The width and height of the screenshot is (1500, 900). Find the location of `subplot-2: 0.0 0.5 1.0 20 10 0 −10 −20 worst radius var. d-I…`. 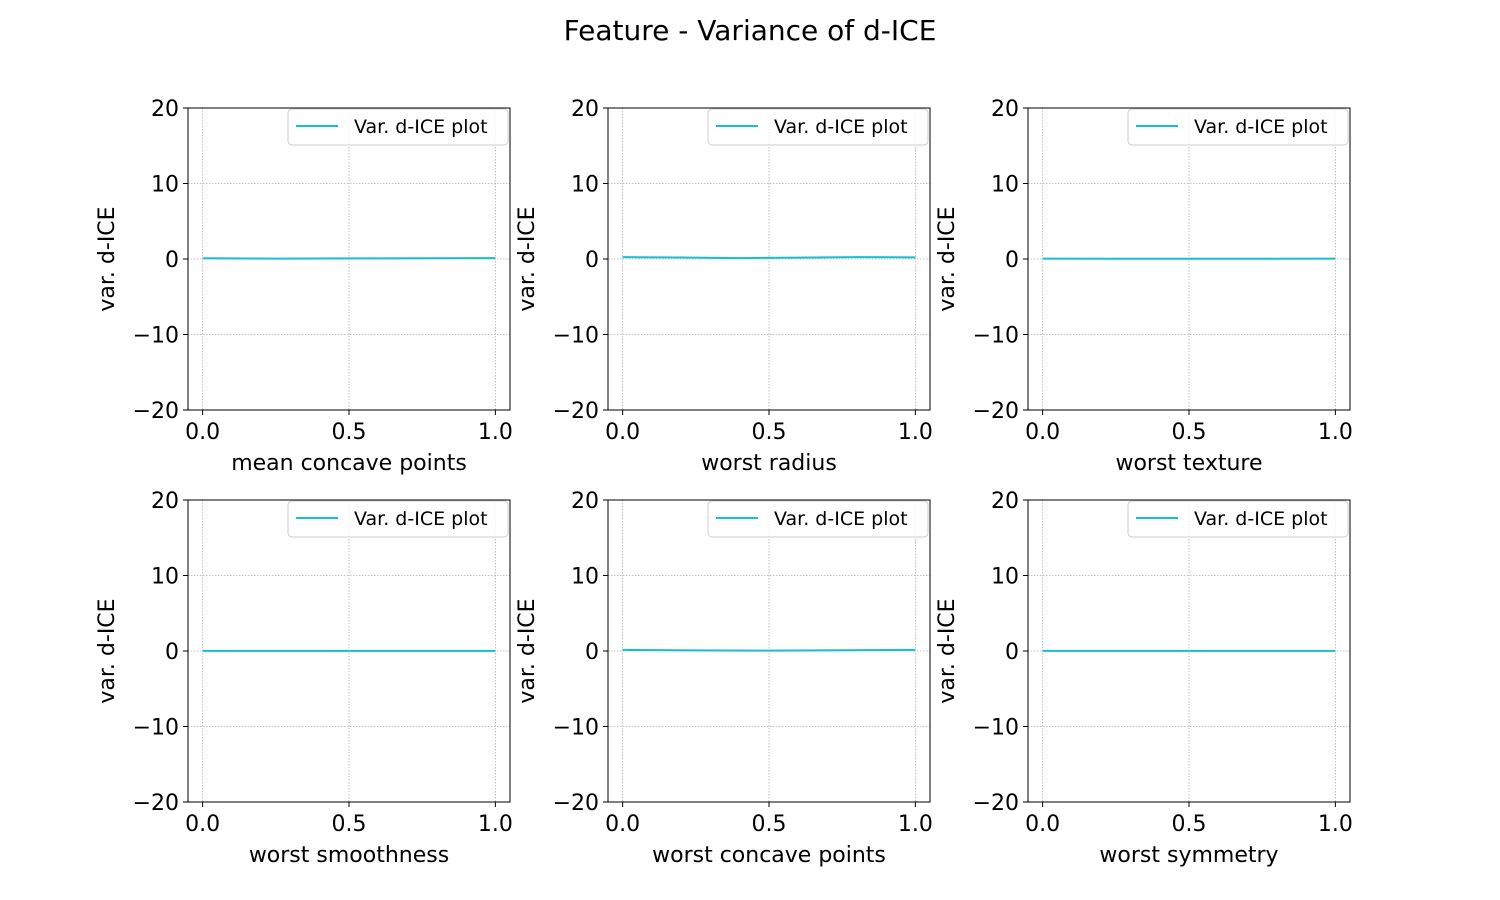

subplot-2: 0.0 0.5 1.0 20 10 0 −10 −20 worst radius var. d-I… is located at coordinates (724, 286).